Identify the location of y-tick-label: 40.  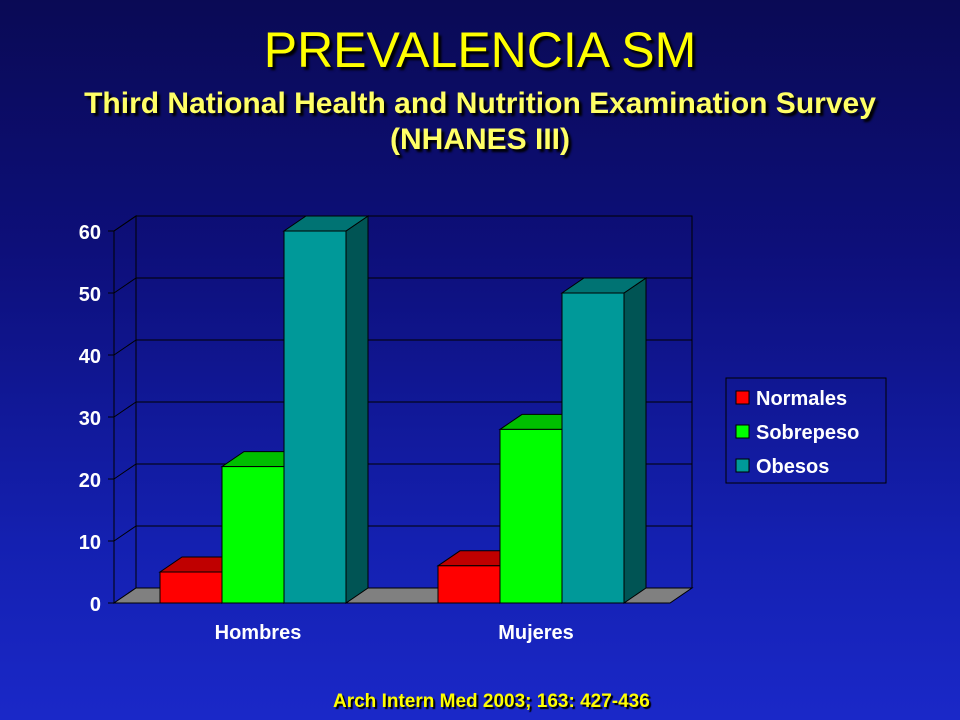
(90, 357).